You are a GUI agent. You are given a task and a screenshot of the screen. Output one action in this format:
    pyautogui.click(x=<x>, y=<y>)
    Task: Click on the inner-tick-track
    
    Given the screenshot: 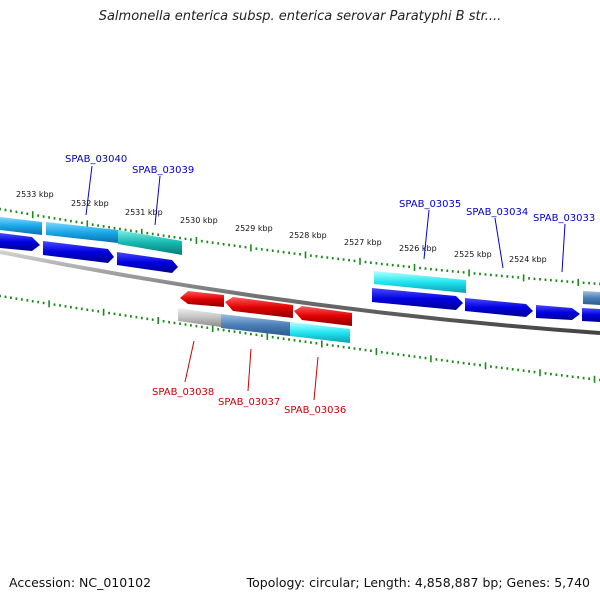 What is the action you would take?
    pyautogui.click(x=300, y=338)
    